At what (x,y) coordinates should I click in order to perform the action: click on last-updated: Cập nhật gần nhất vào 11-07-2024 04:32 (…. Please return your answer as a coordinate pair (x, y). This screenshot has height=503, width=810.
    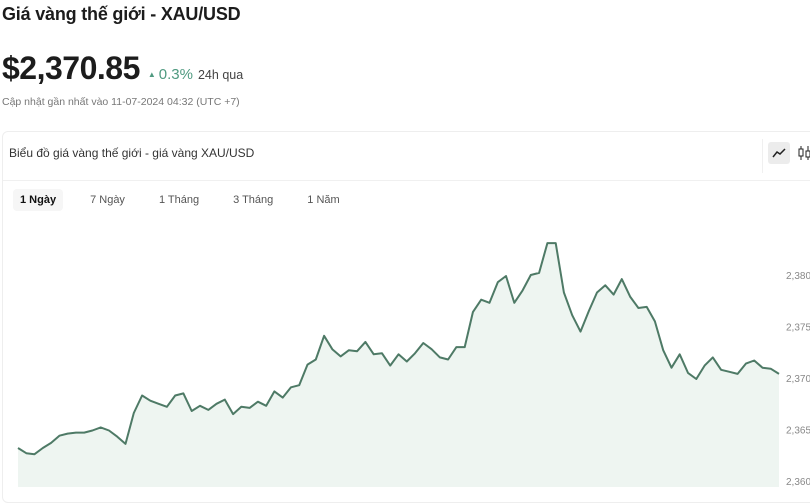
    Looking at the image, I should click on (121, 102).